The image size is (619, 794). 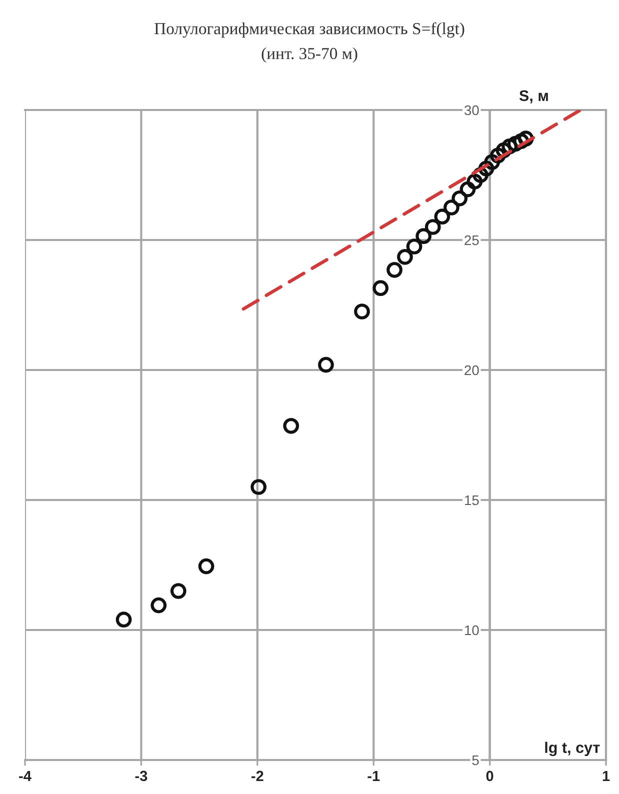 What do you see at coordinates (374, 775) in the screenshot?
I see `x-tick-label: -1` at bounding box center [374, 775].